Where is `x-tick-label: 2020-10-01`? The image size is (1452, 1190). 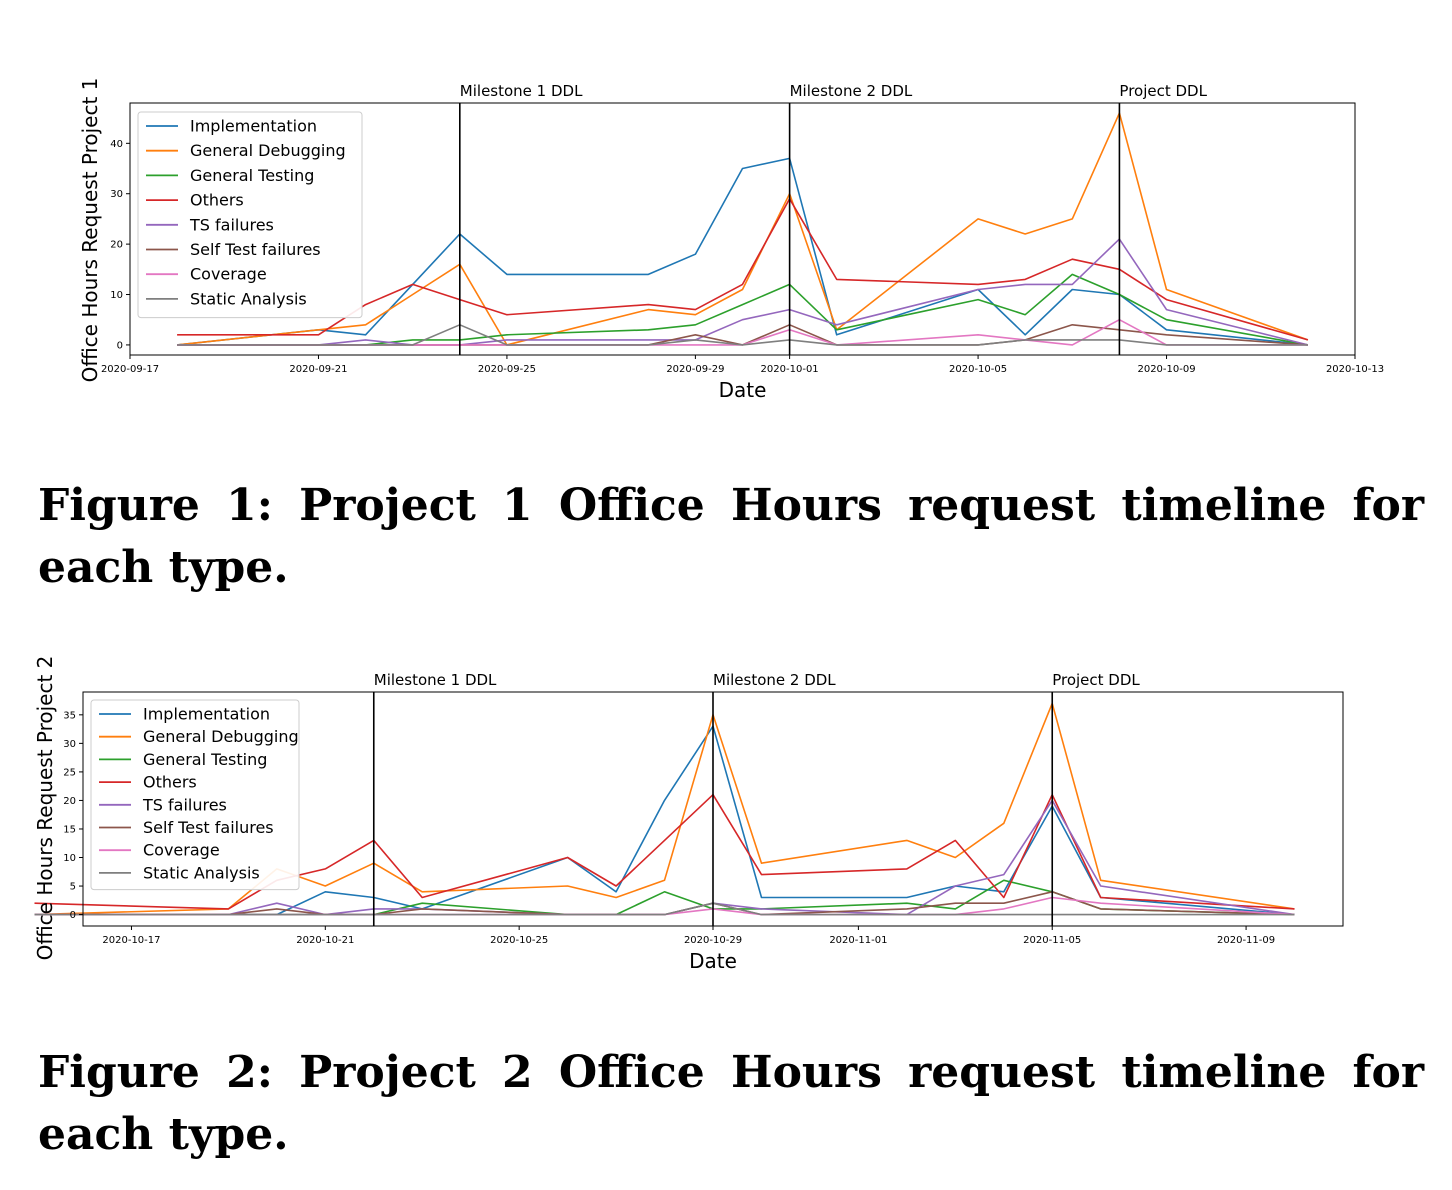
x-tick-label: 2020-10-01 is located at coordinates (790, 369).